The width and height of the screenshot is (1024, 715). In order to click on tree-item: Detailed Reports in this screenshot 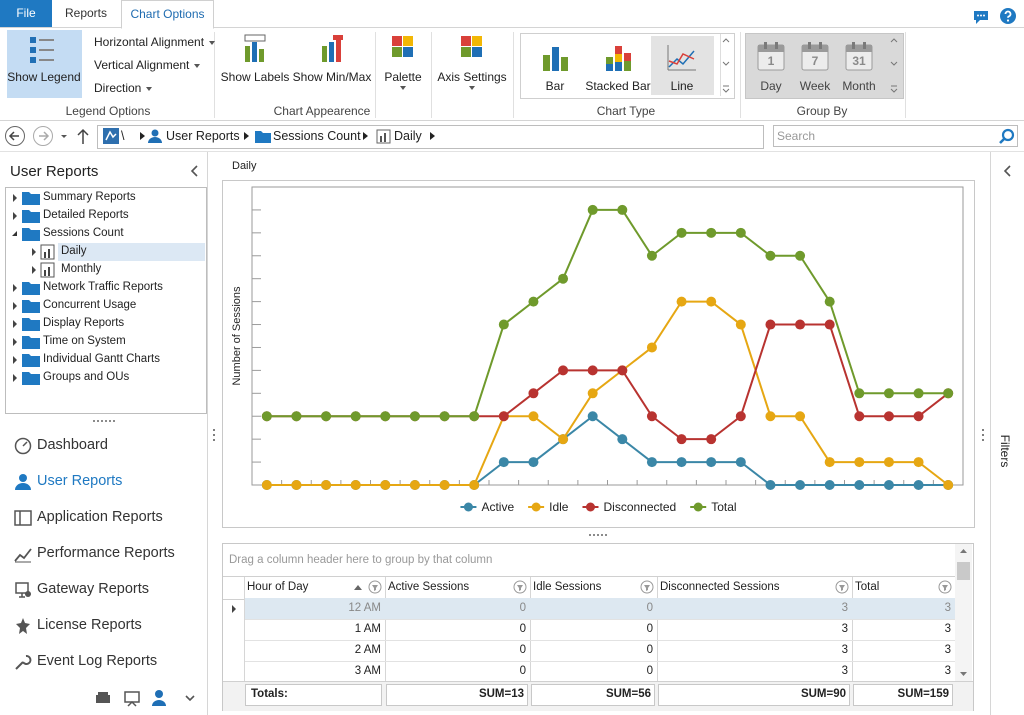, I will do `click(86, 215)`.